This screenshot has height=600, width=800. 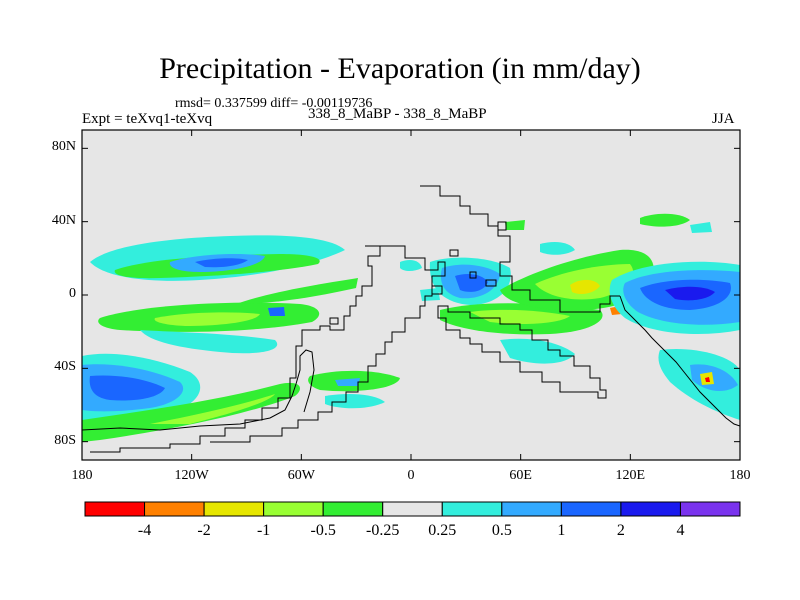 I want to click on colorbar-label: 0.25, so click(x=442, y=530).